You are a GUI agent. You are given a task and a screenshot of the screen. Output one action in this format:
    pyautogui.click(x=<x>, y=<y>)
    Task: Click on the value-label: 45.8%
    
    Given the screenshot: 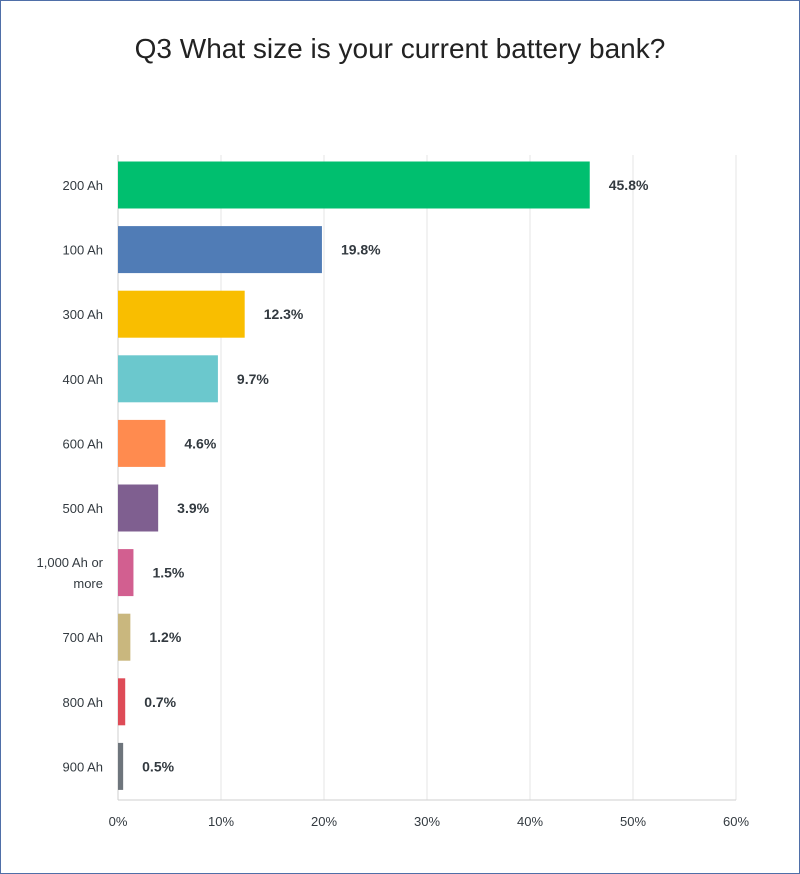 What is the action you would take?
    pyautogui.click(x=629, y=185)
    